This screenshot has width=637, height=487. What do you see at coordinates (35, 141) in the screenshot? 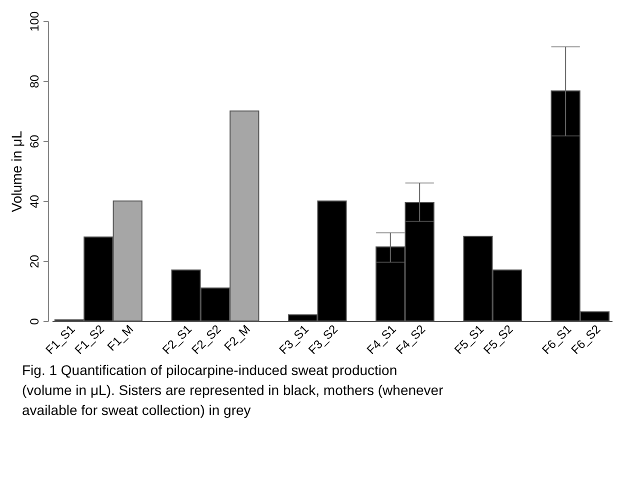
I see `y-tick-label: 60` at bounding box center [35, 141].